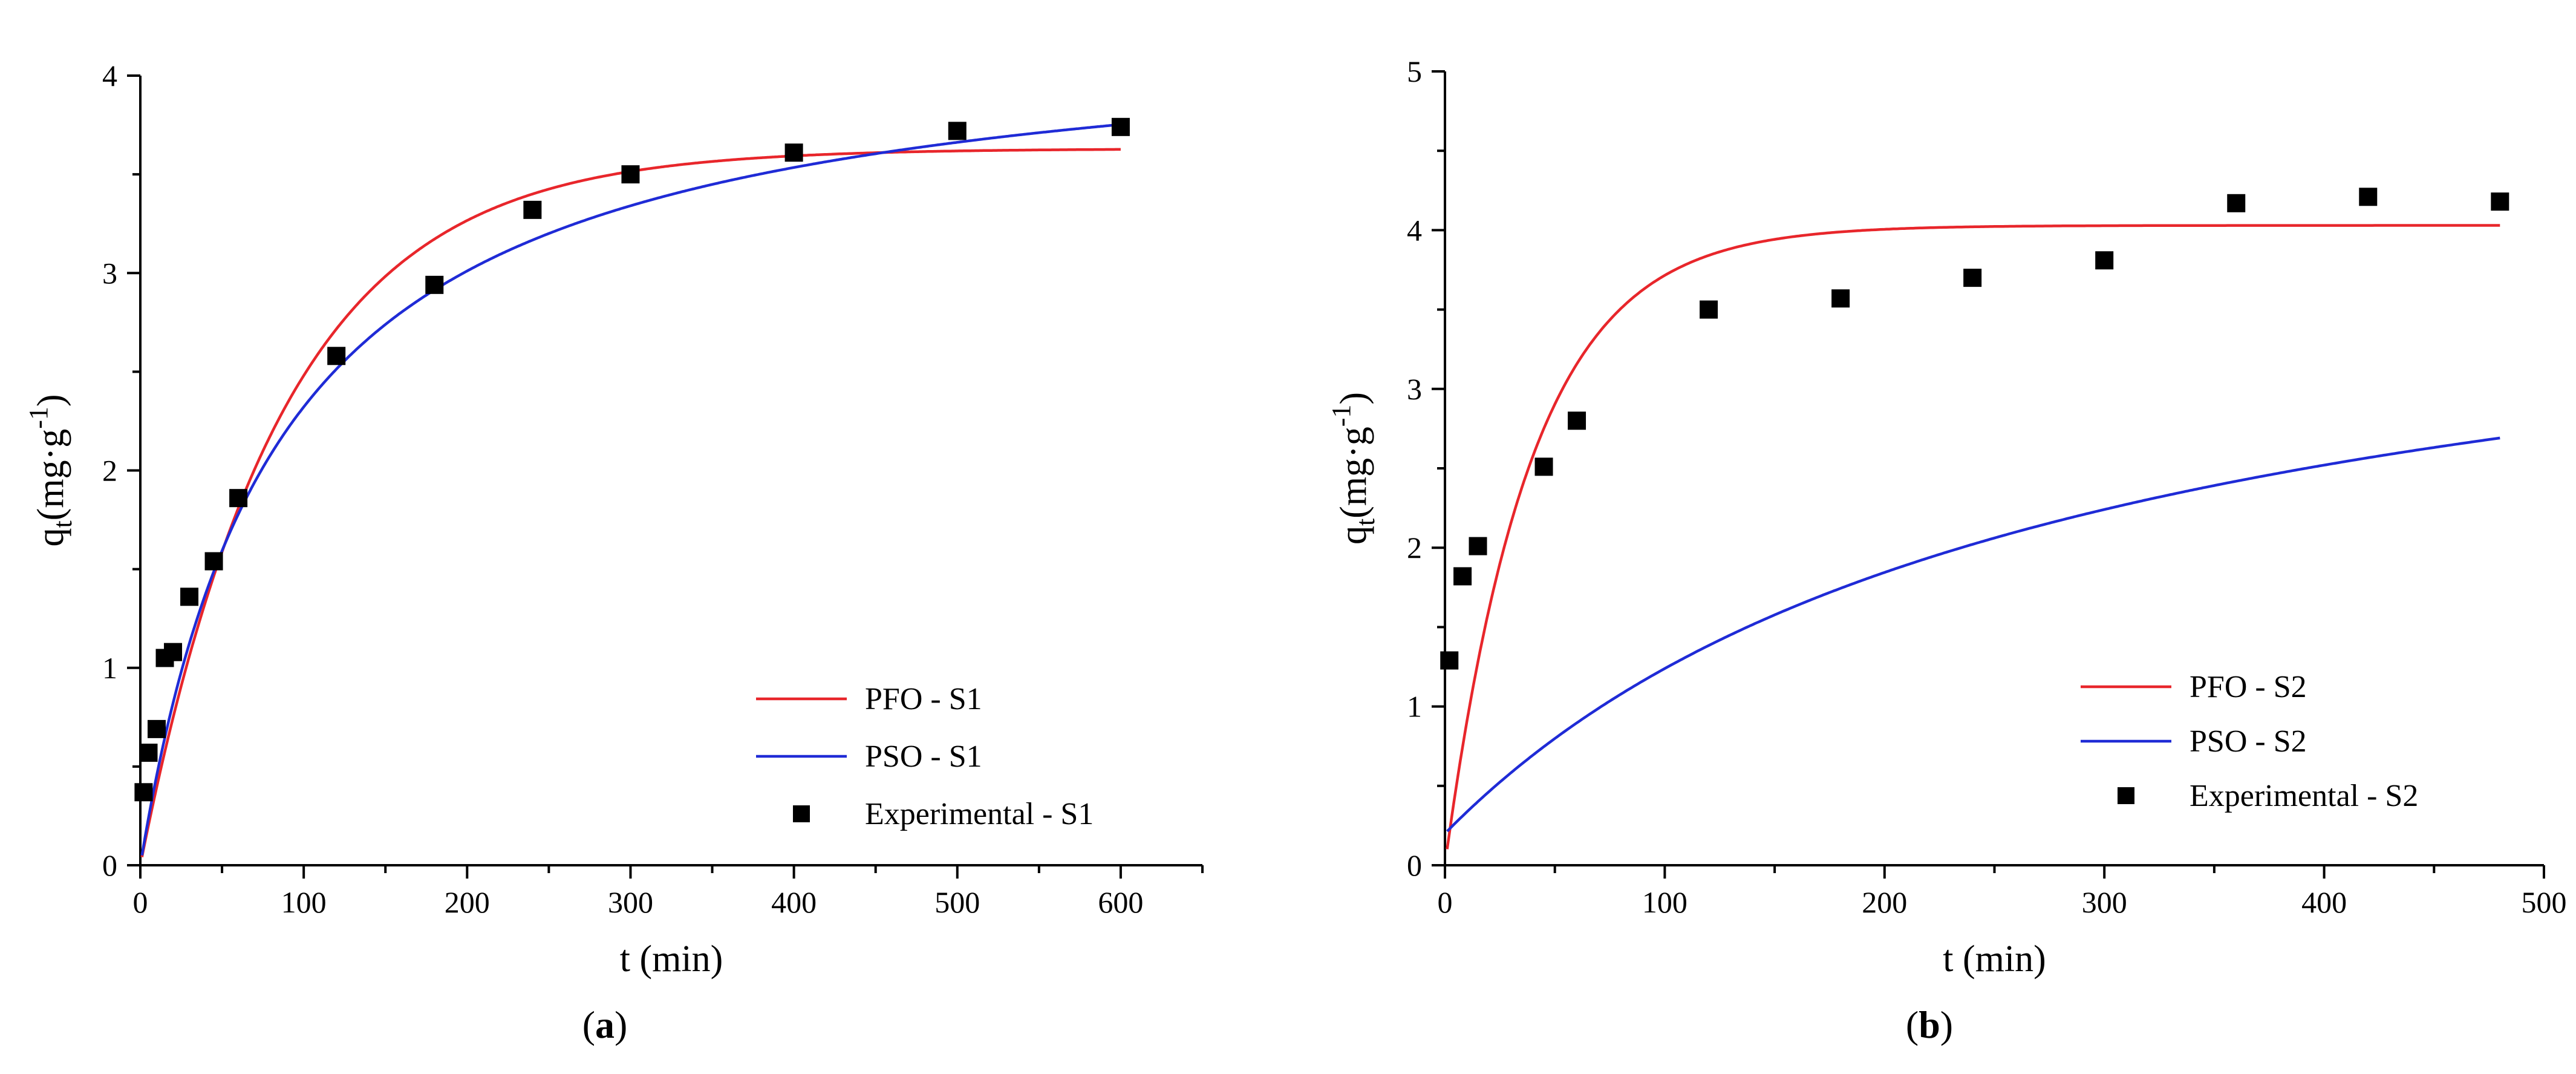 Image resolution: width=2576 pixels, height=1074 pixels. Describe the element at coordinates (2248, 687) in the screenshot. I see `legend-label: PFO - S2` at that location.